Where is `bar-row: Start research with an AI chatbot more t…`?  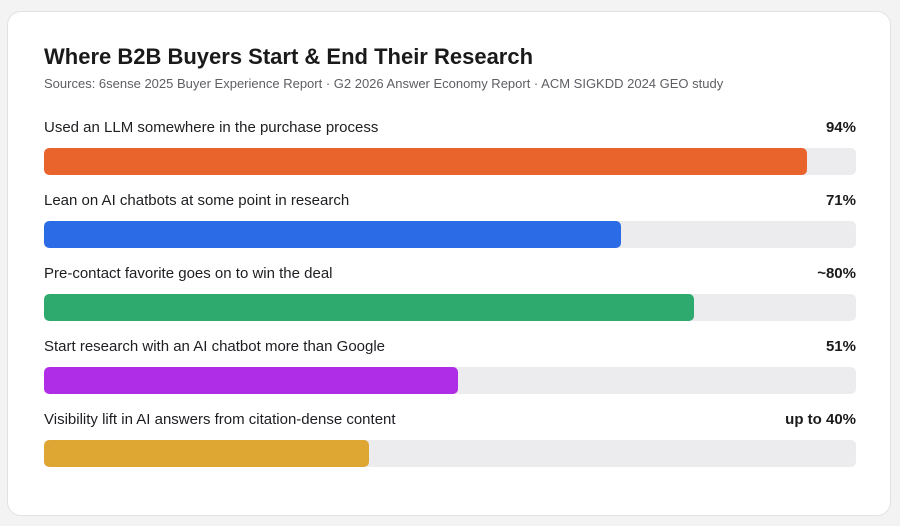 bar-row: Start research with an AI chatbot more t… is located at coordinates (450, 366).